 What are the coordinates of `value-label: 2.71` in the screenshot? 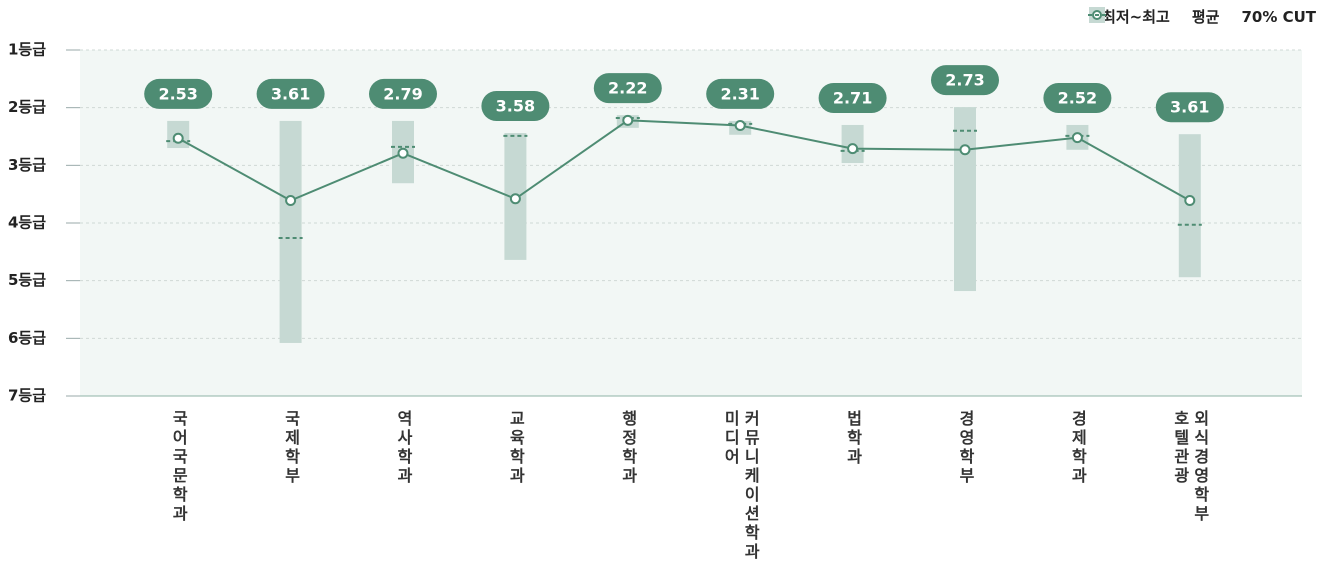 It's located at (852, 97).